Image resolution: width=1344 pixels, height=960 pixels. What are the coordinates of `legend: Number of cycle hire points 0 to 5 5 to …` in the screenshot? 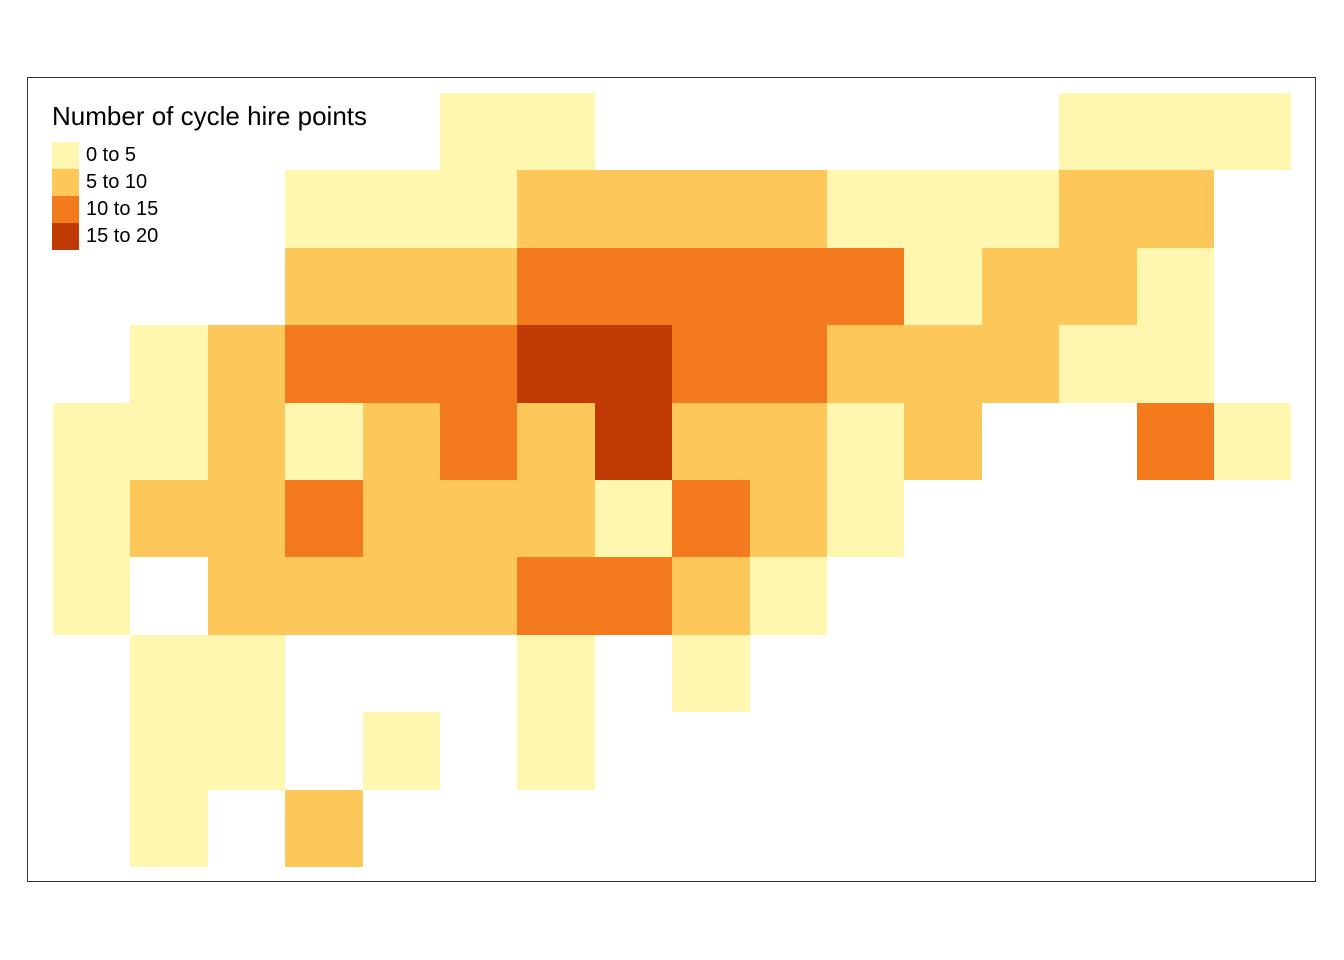 It's located at (209, 175).